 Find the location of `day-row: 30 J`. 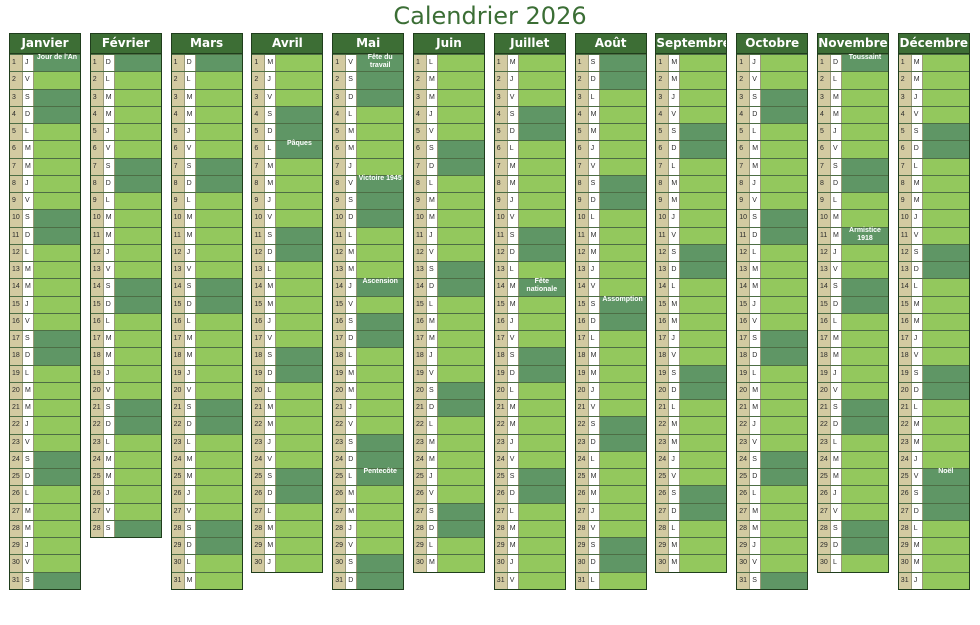

day-row: 30 J is located at coordinates (529, 563).